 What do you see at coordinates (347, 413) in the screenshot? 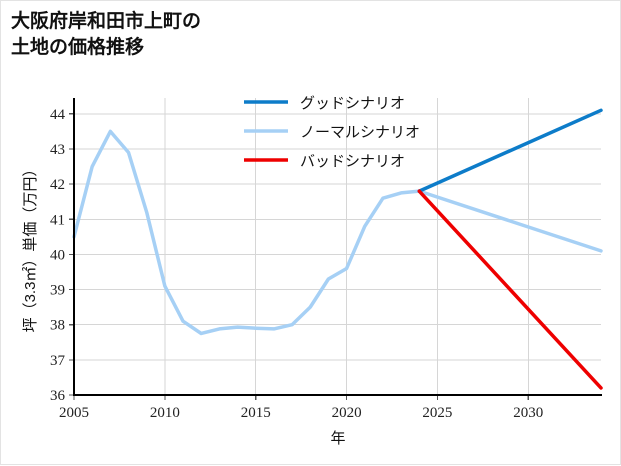
I see `x-tick-label: 2020` at bounding box center [347, 413].